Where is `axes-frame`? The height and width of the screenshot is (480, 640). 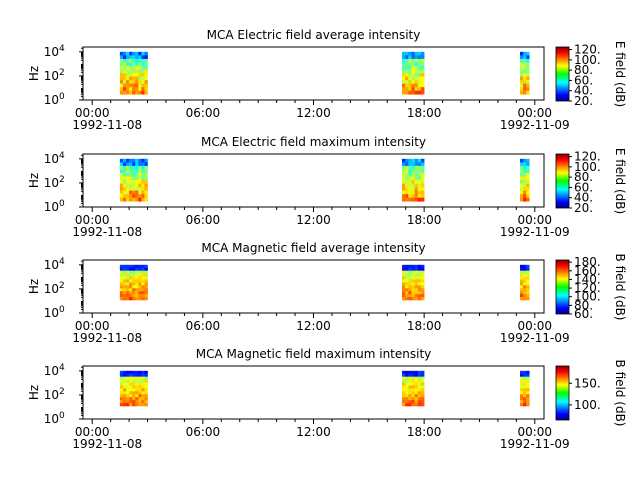
axes-frame is located at coordinates (313, 392).